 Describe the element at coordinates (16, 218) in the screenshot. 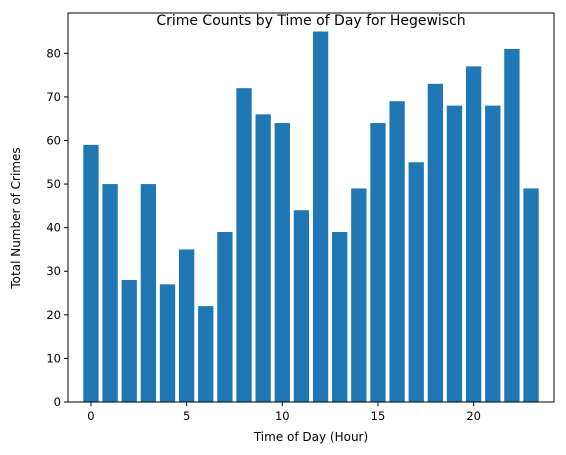

I see `y-axis-label: Total Number of Crimes` at that location.